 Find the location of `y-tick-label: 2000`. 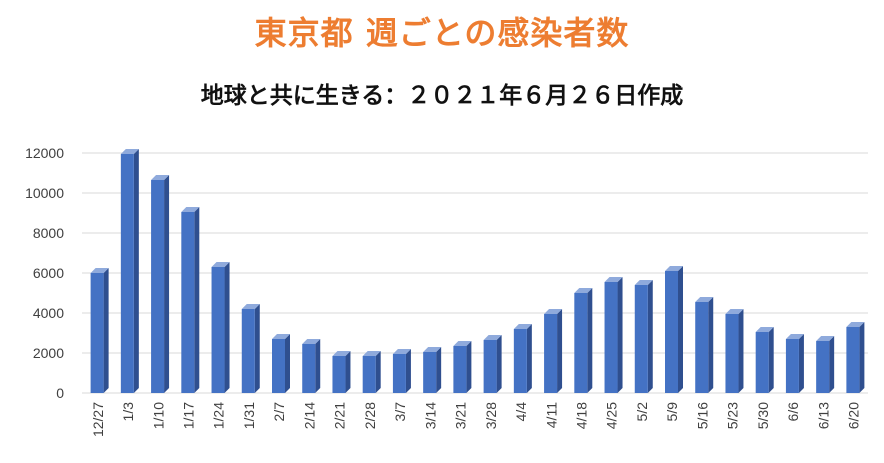

y-tick-label: 2000 is located at coordinates (48, 353).